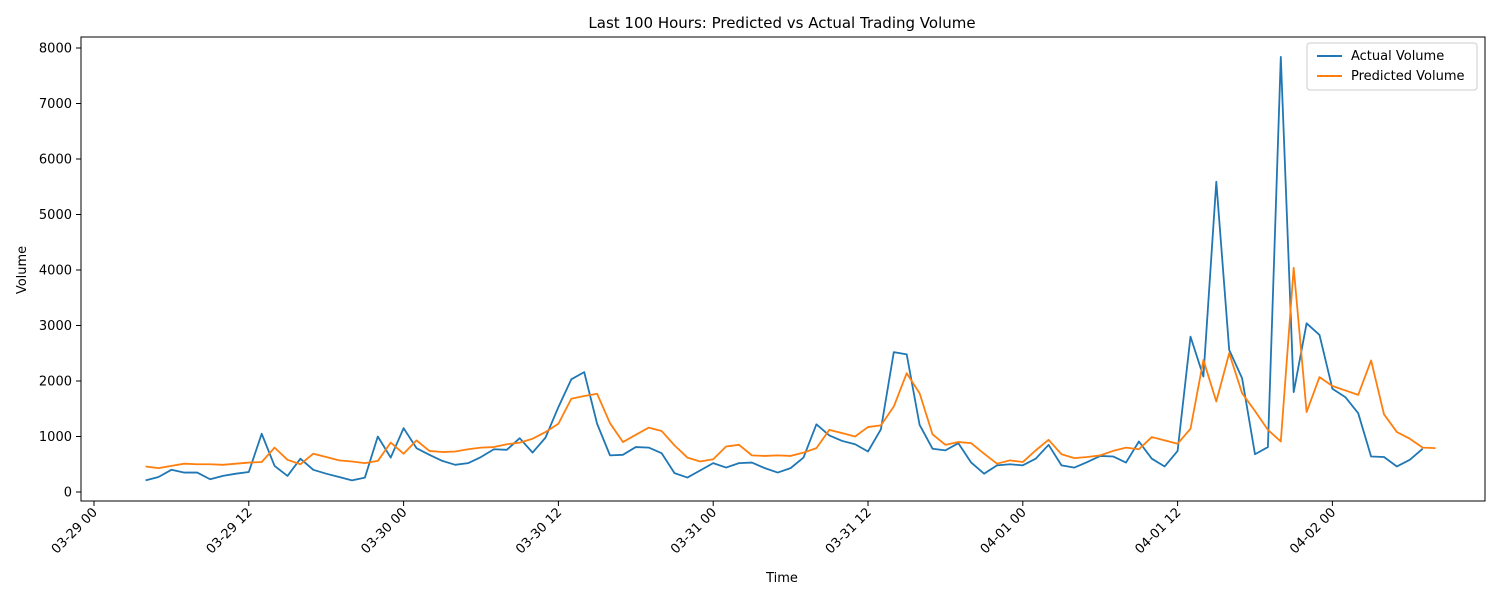 Image resolution: width=1500 pixels, height=600 pixels. I want to click on y-tick-label: 0, so click(68, 493).